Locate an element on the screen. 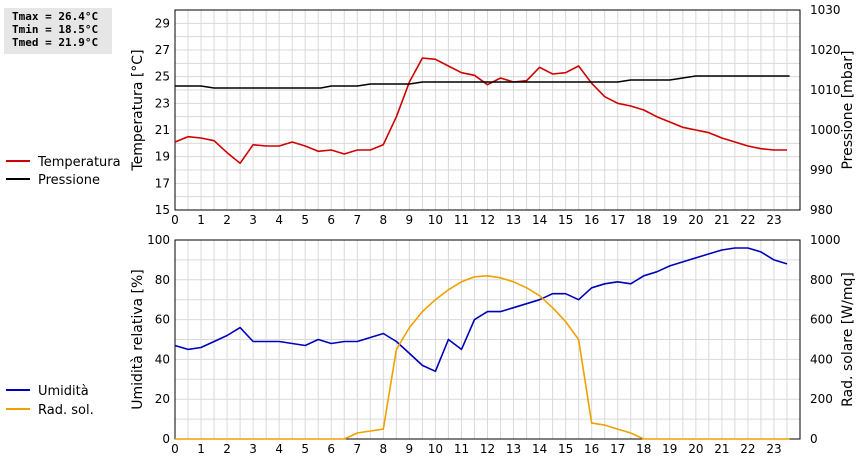 The height and width of the screenshot is (460, 860). series-line-pressione is located at coordinates (482, 82).